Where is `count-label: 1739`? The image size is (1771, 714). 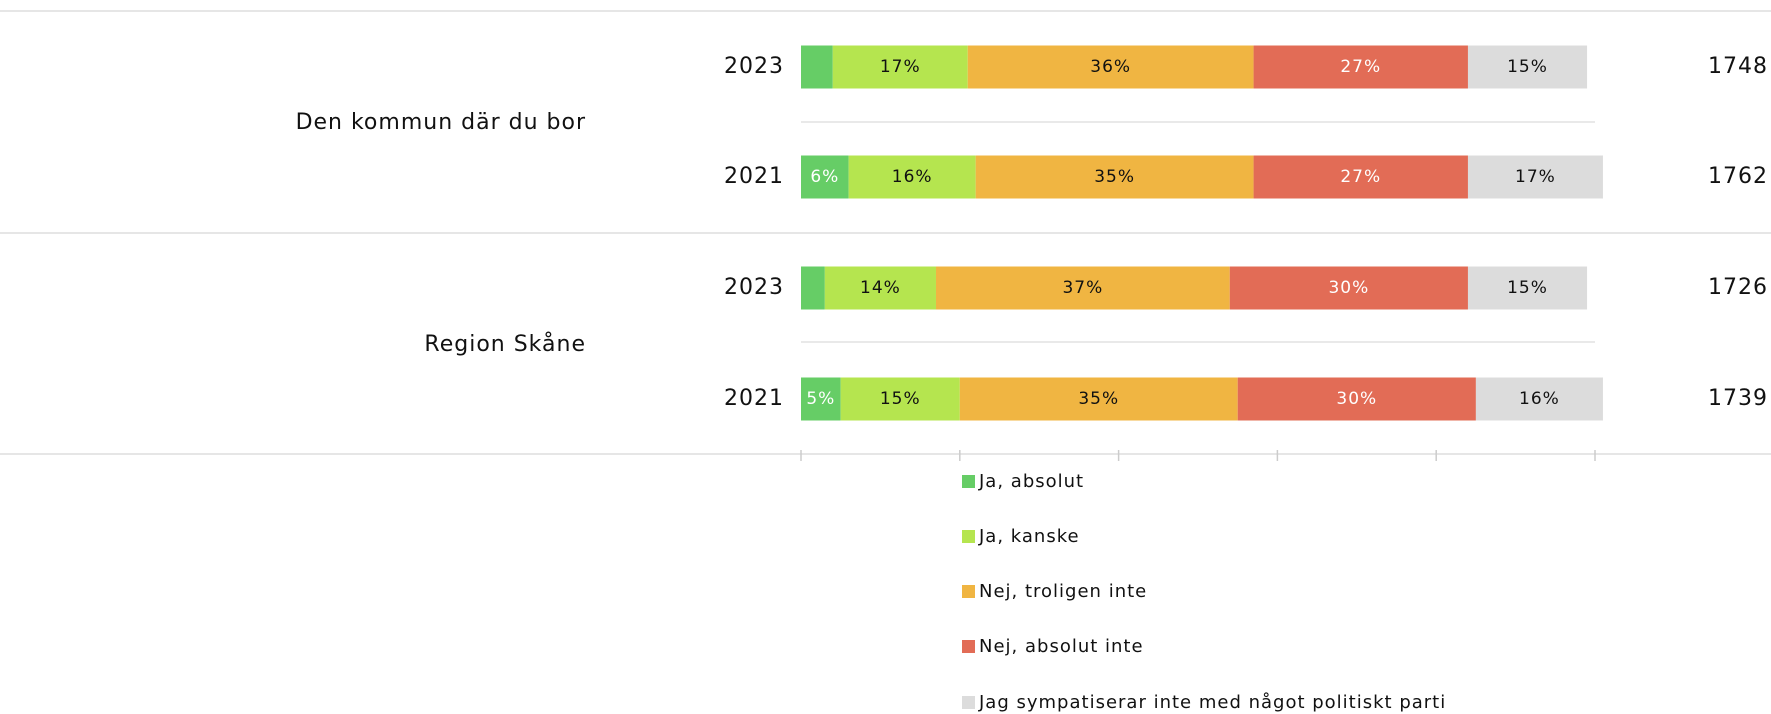 count-label: 1739 is located at coordinates (1738, 398).